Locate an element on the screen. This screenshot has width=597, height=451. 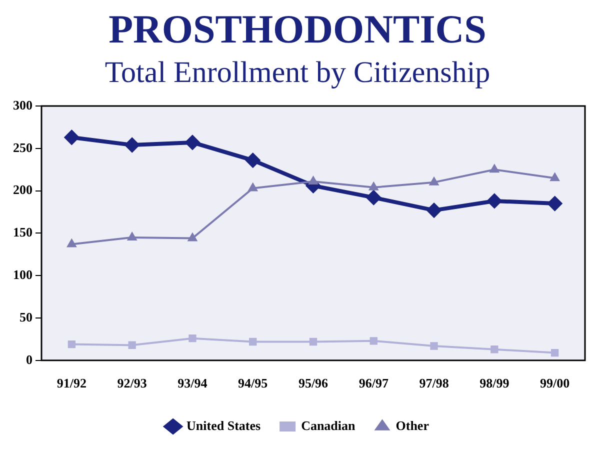
y-tick-label: 300 is located at coordinates (22, 104).